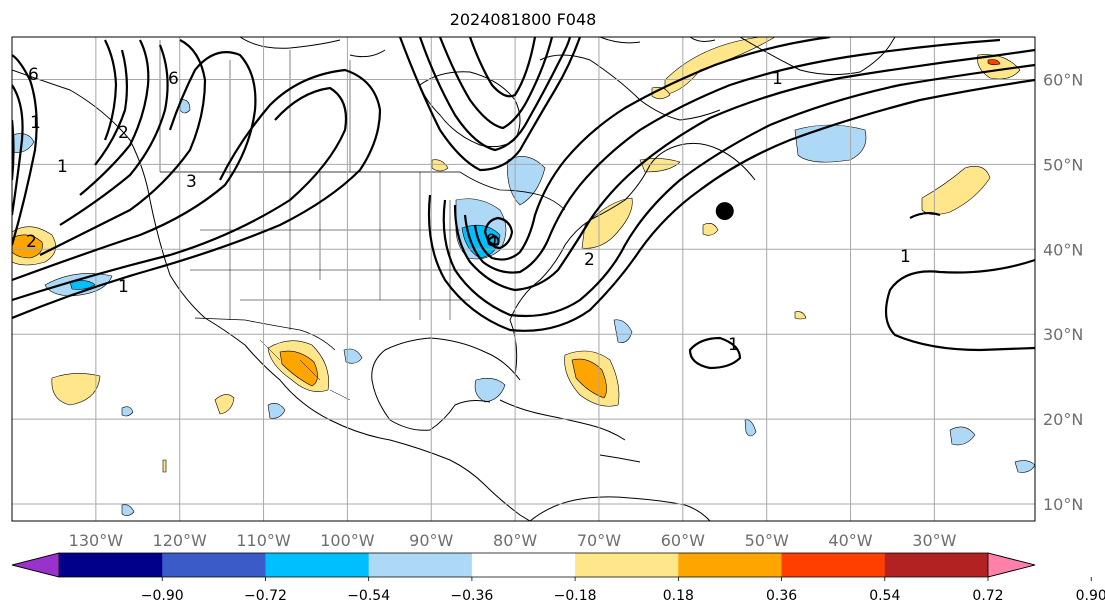 This screenshot has width=1105, height=615. I want to click on latitude-tick-label: 50°N, so click(1063, 164).